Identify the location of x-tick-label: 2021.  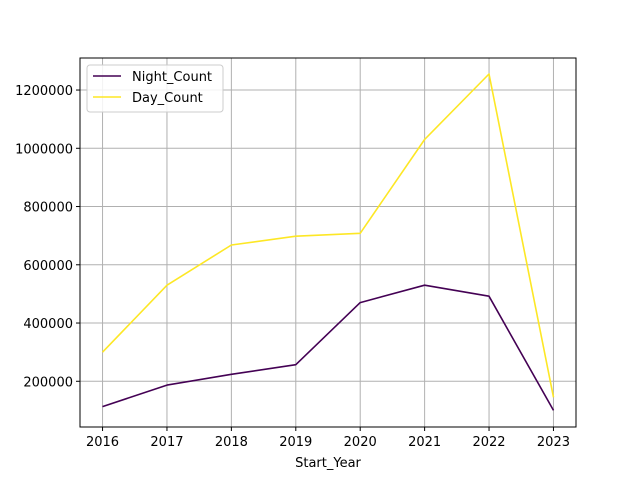
(424, 442).